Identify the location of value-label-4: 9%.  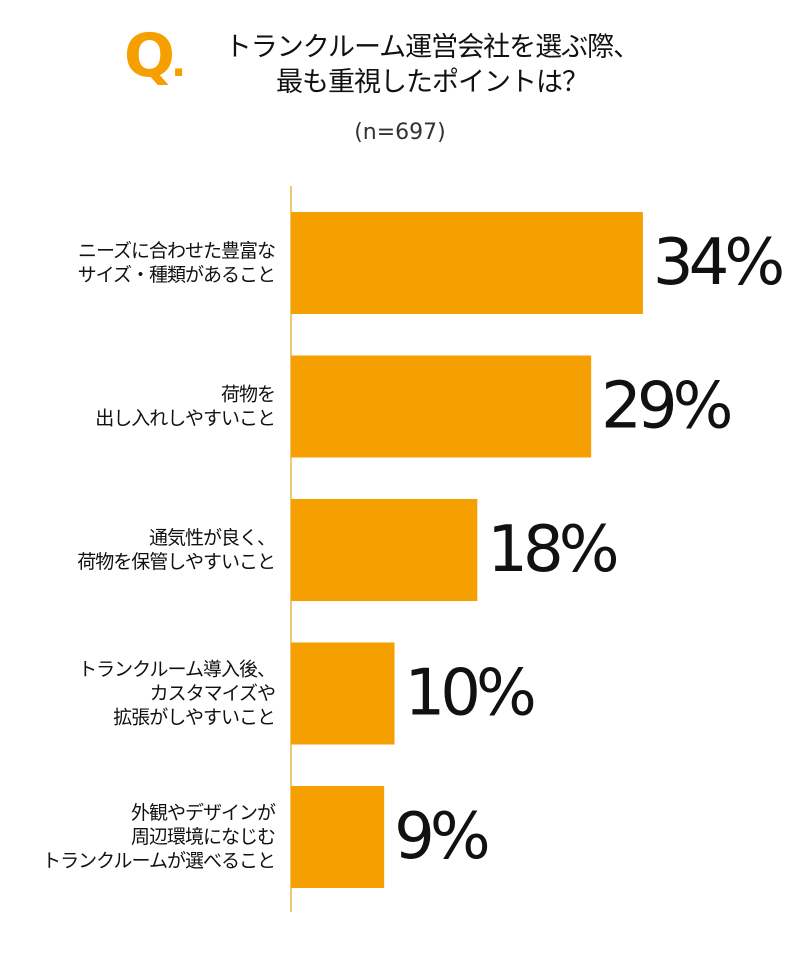
(441, 837).